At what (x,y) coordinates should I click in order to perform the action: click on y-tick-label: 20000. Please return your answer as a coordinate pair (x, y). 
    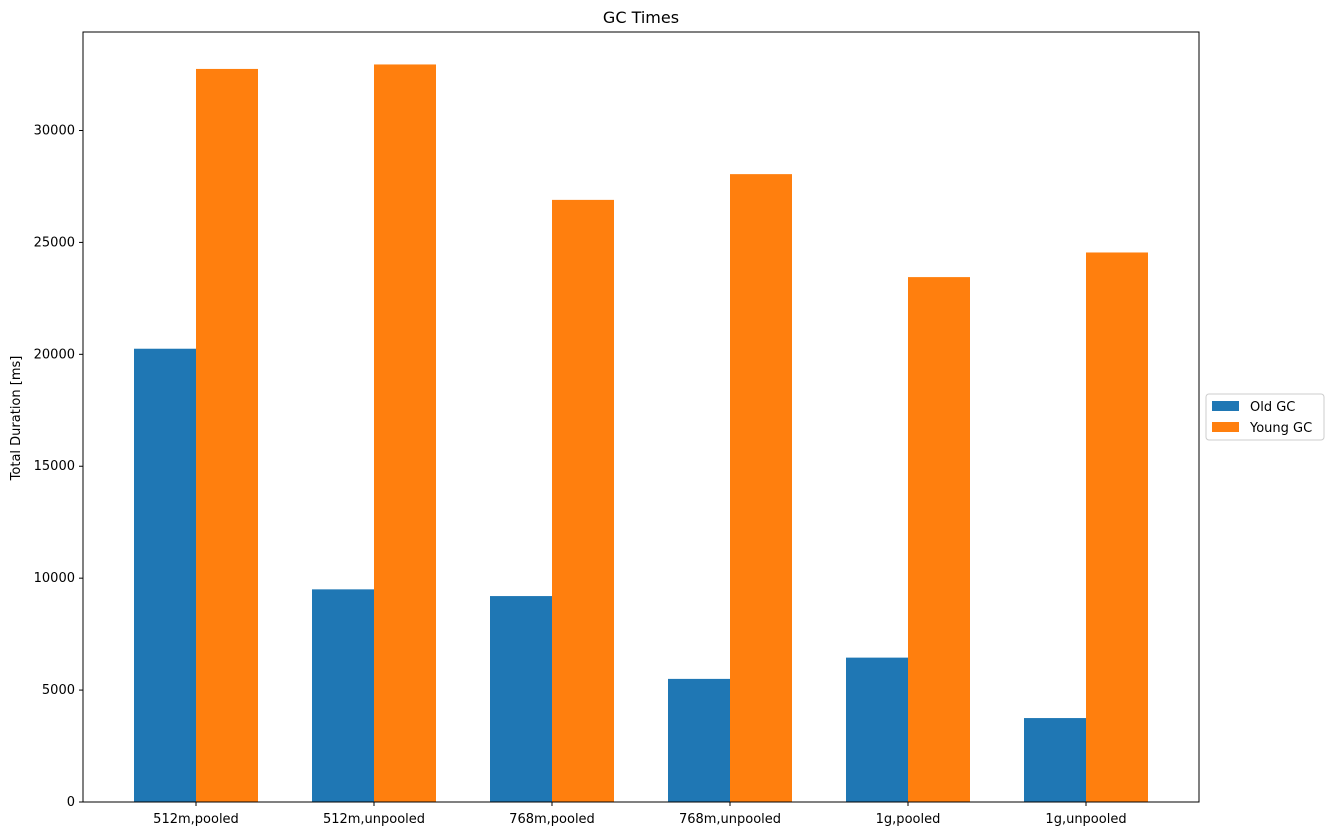
    Looking at the image, I should click on (54, 354).